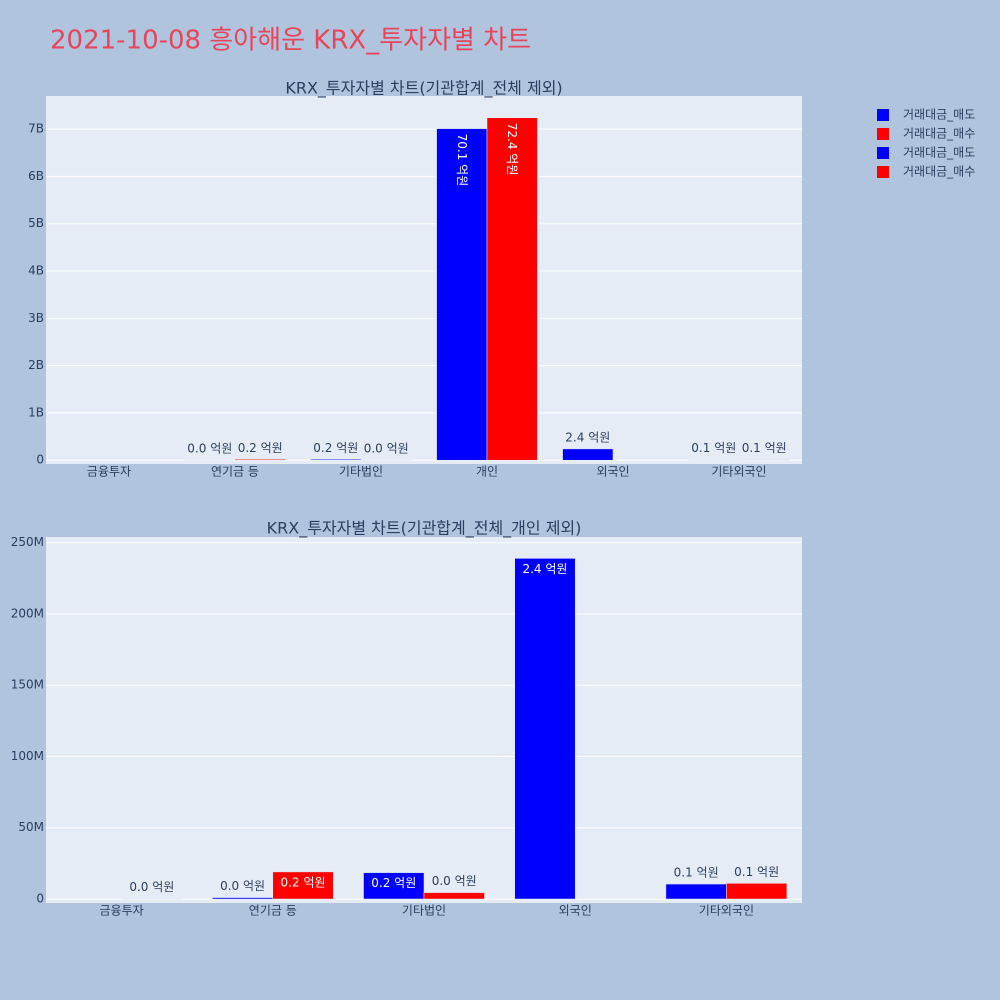  Describe the element at coordinates (36, 365) in the screenshot. I see `y-tick-label: 2B` at that location.